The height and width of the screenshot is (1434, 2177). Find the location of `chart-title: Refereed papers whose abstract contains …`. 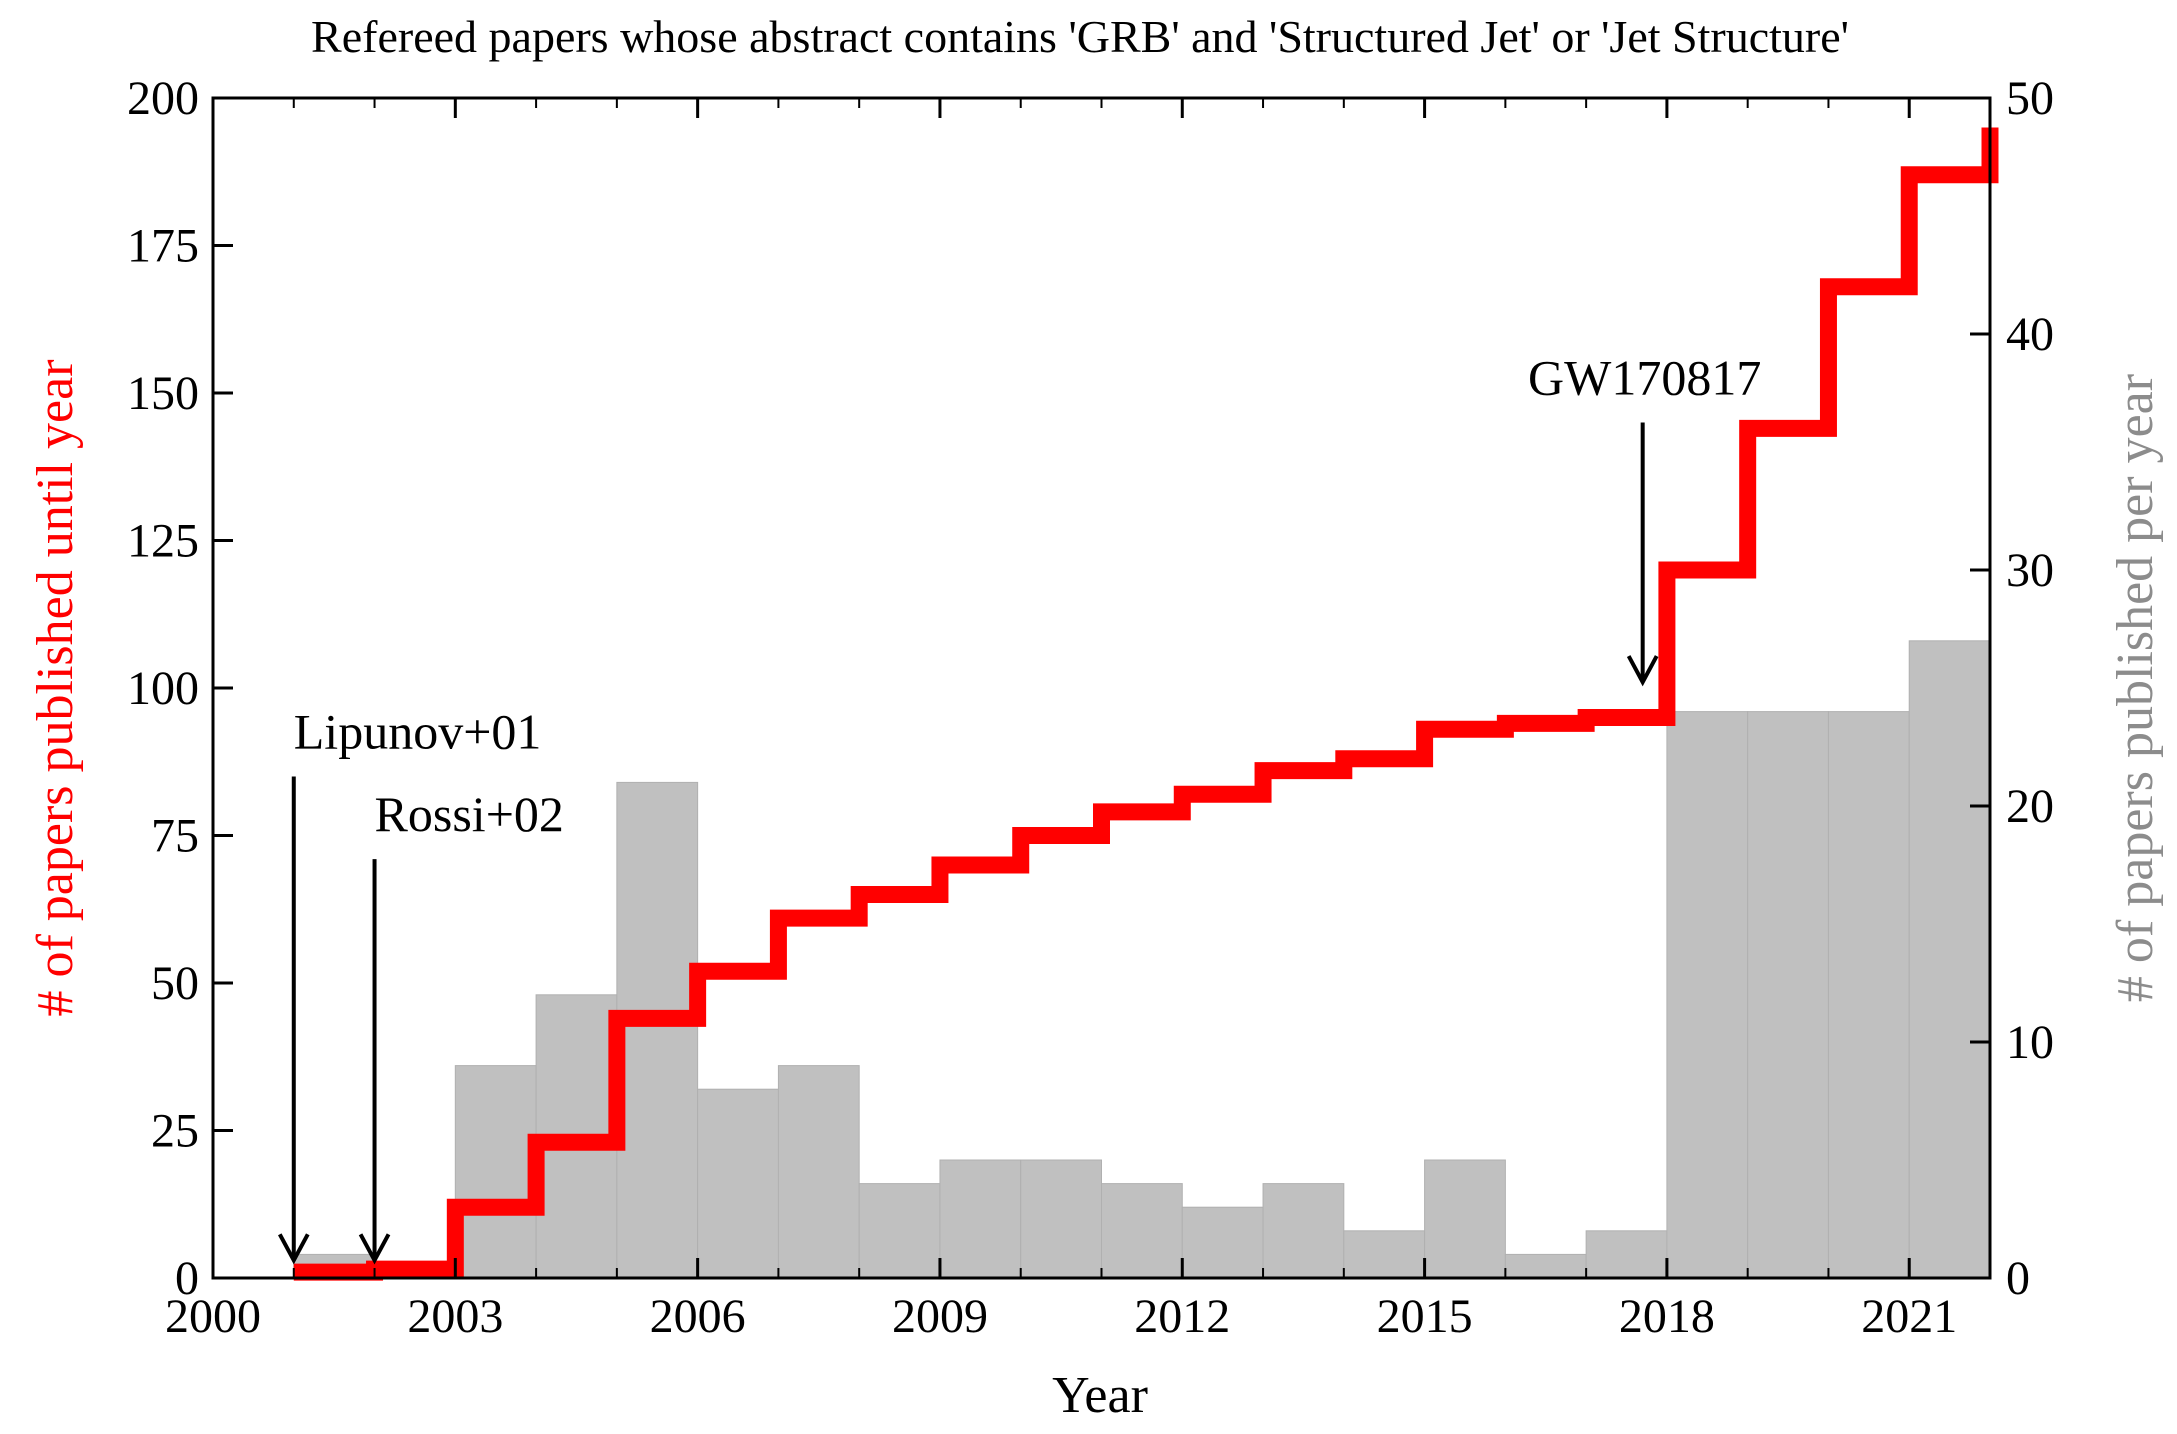

chart-title: Refereed papers whose abstract contains … is located at coordinates (1080, 36).